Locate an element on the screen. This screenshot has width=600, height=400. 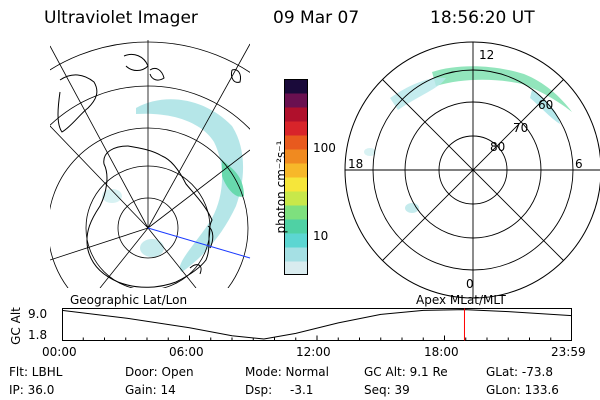
polar-aurora-emission is located at coordinates (468, 139).